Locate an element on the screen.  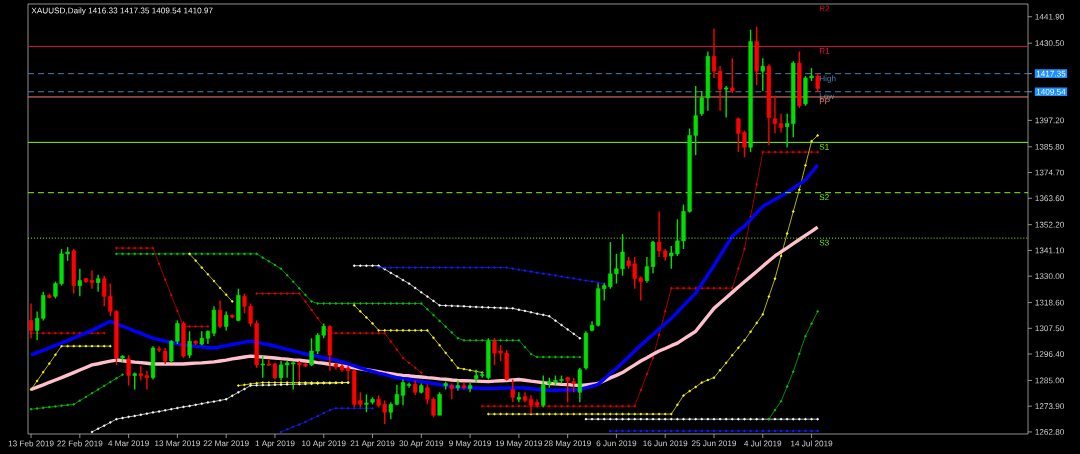
x-tick-label: 4 Jul 2019 is located at coordinates (763, 443).